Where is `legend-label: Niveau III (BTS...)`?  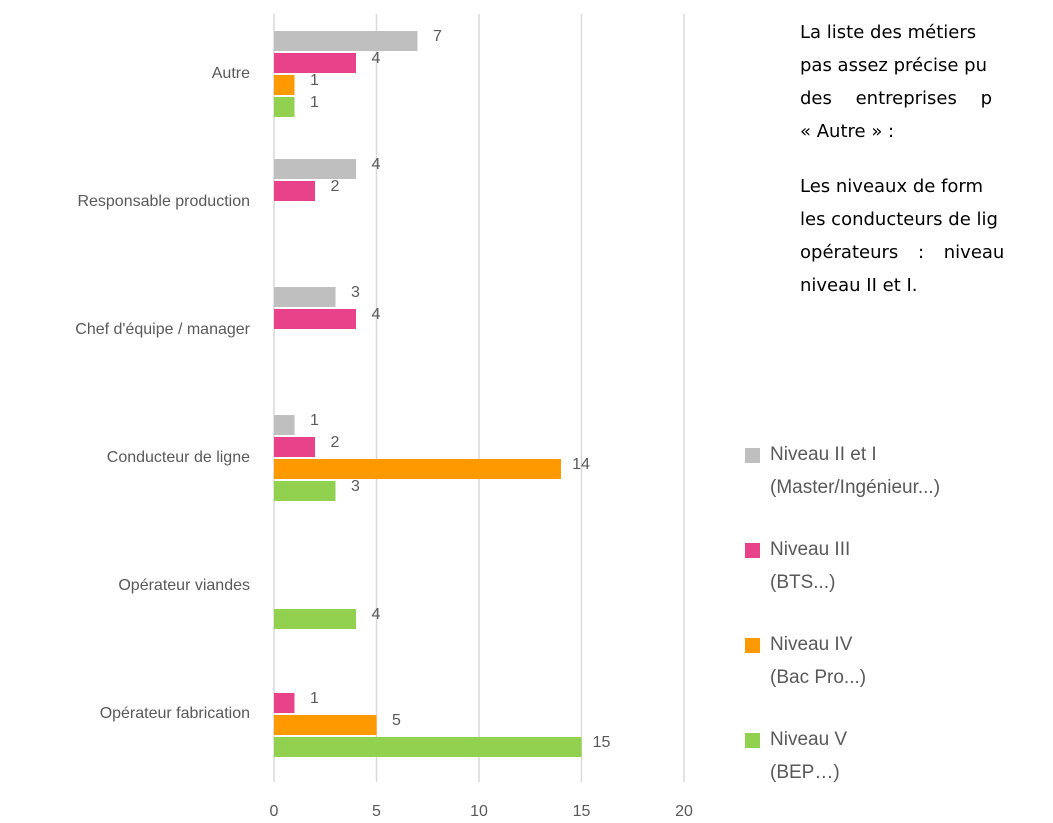 legend-label: Niveau III (BTS...) is located at coordinates (810, 566).